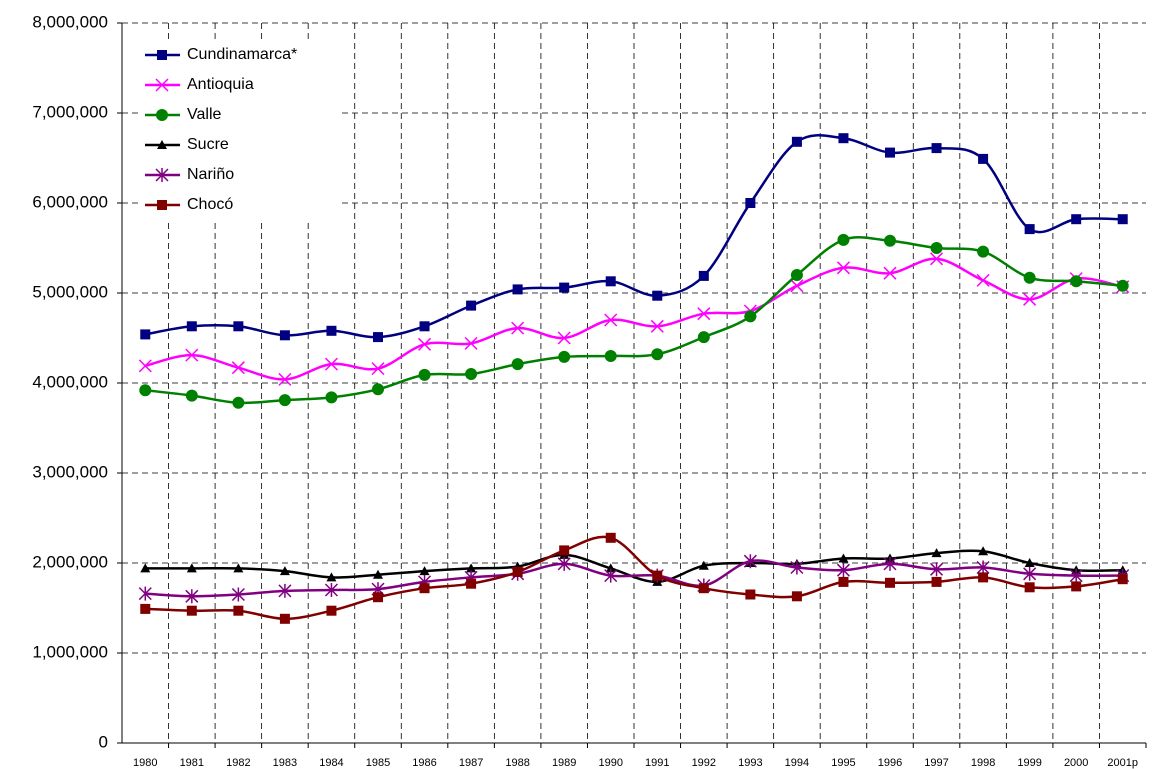 This screenshot has width=1161, height=769. Describe the element at coordinates (70, 471) in the screenshot. I see `y-tick-label: 3,000,000` at that location.